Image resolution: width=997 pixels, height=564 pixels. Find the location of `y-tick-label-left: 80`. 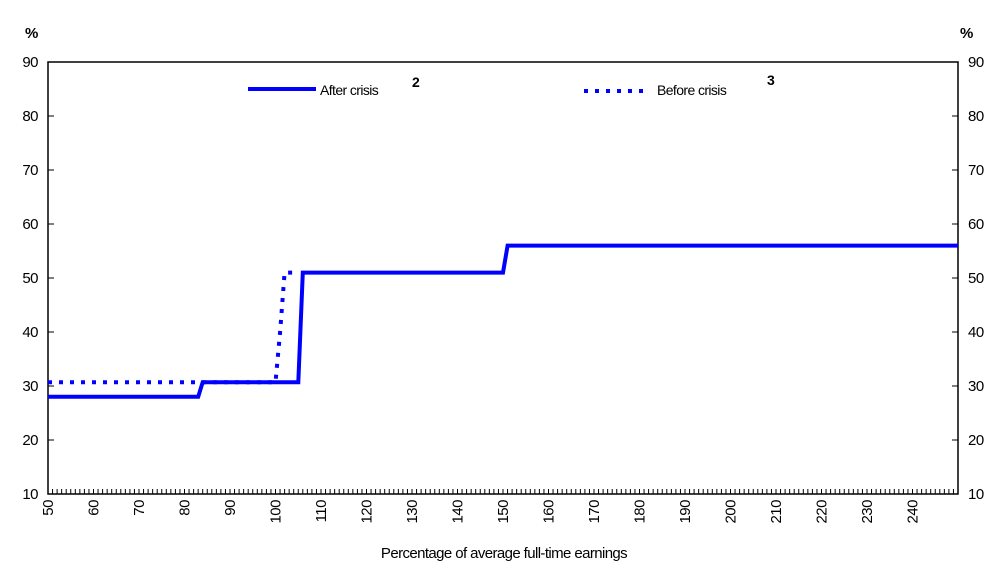

y-tick-label-left: 80 is located at coordinates (30, 116).